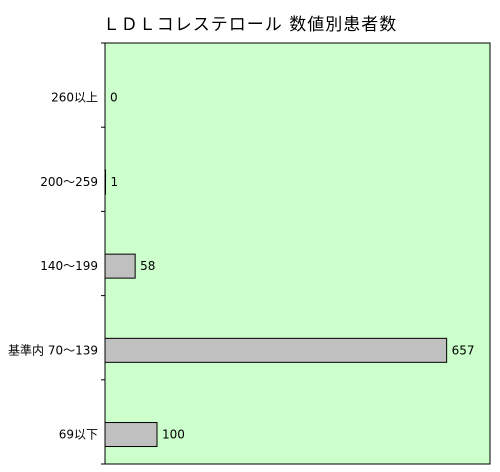  I want to click on category-label: 基準内 70～139, so click(53, 349).